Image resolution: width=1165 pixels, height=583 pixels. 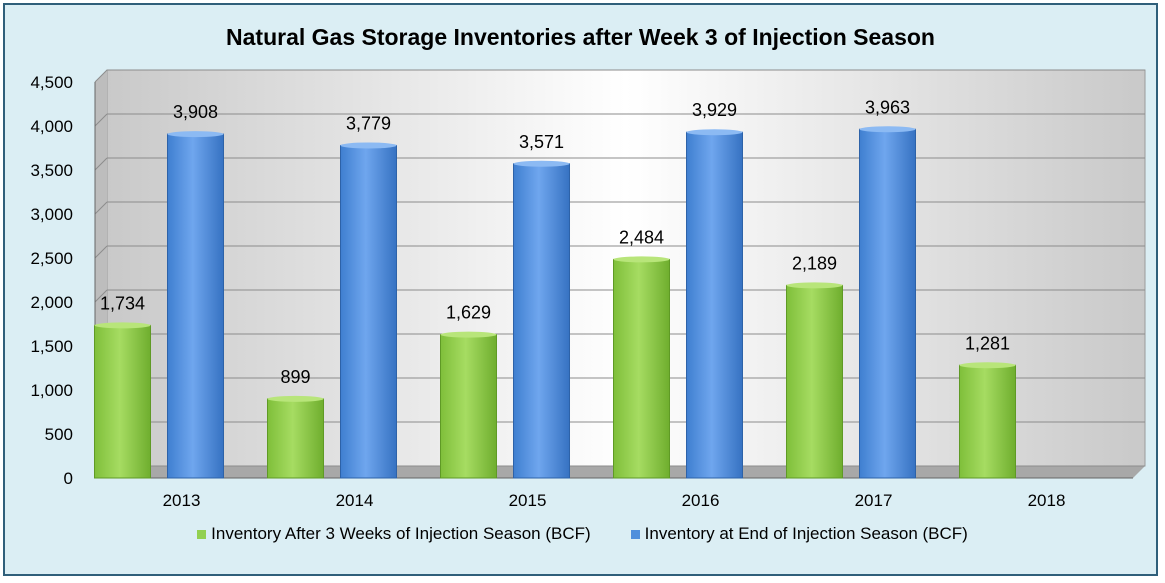 I want to click on legend-swatch-blue, so click(x=635, y=534).